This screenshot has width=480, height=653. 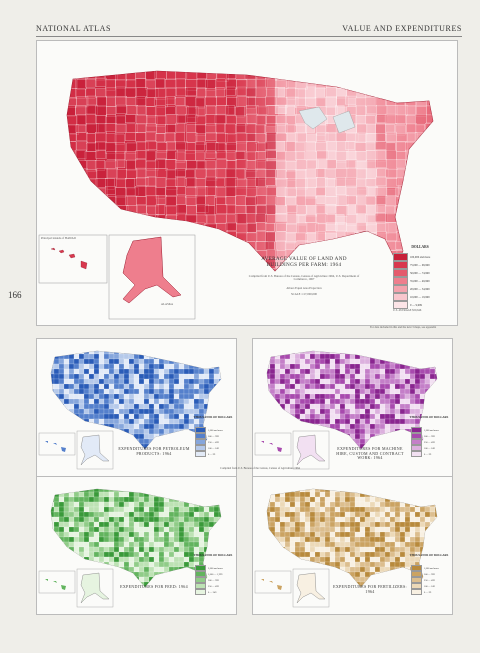 I want to click on legend-label: 1,000 and more, so click(x=431, y=568).